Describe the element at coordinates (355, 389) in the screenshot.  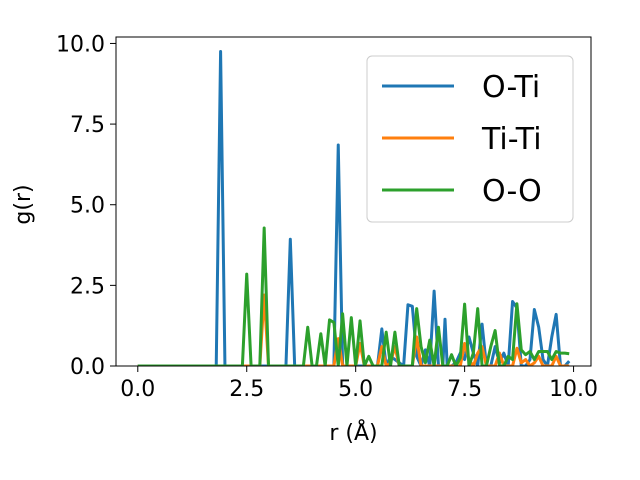
I see `x-tick-label: 5.0` at that location.